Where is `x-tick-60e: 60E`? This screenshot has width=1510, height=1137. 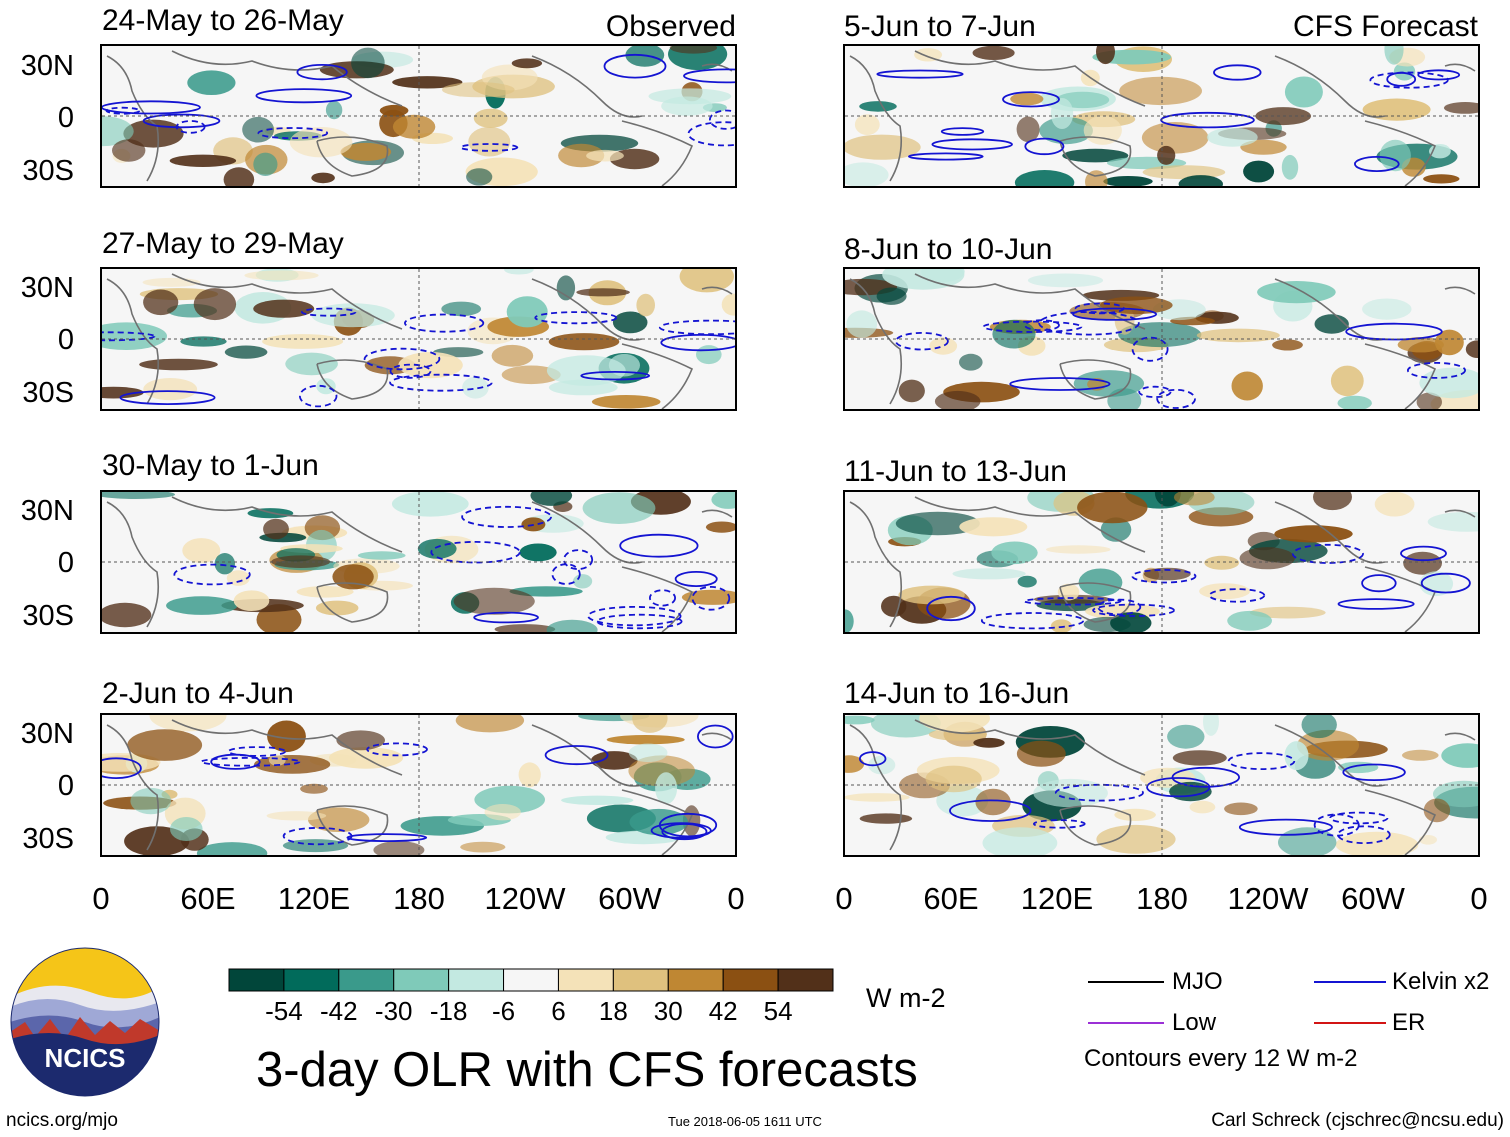
x-tick-60e: 60E is located at coordinates (208, 898).